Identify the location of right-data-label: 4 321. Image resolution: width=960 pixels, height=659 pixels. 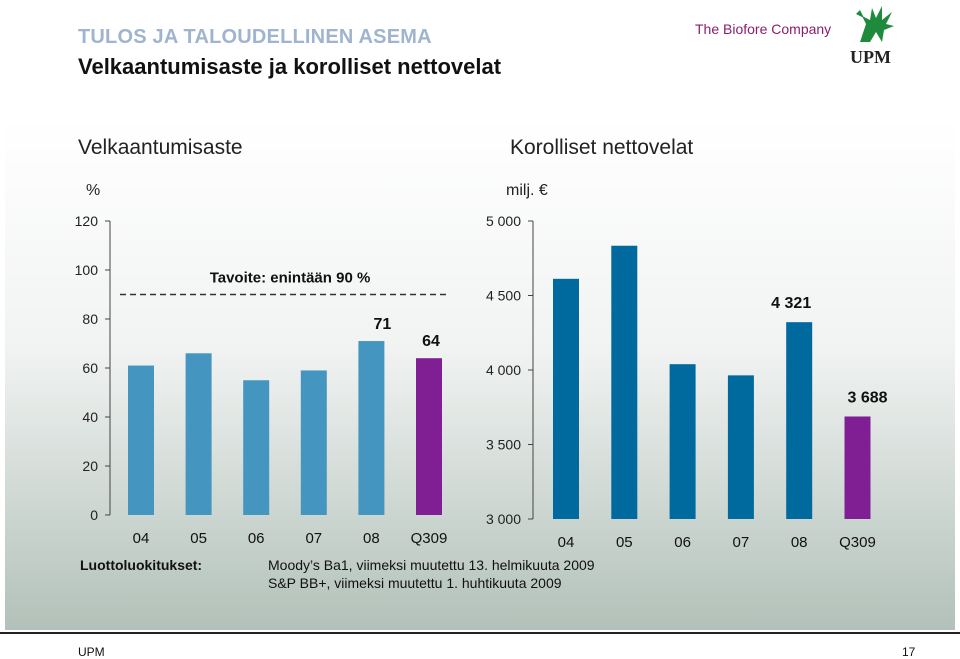
(791, 303).